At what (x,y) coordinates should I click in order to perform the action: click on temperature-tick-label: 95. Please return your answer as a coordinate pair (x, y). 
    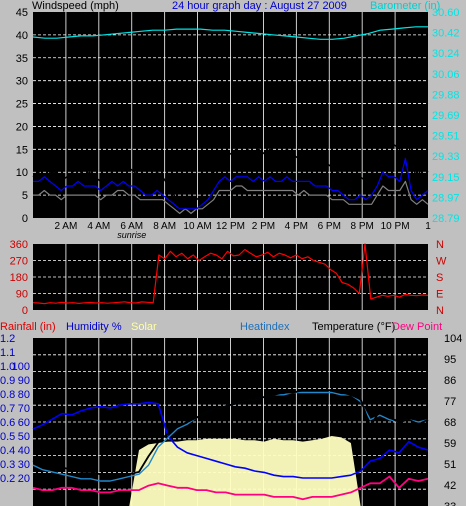
    Looking at the image, I should click on (450, 360).